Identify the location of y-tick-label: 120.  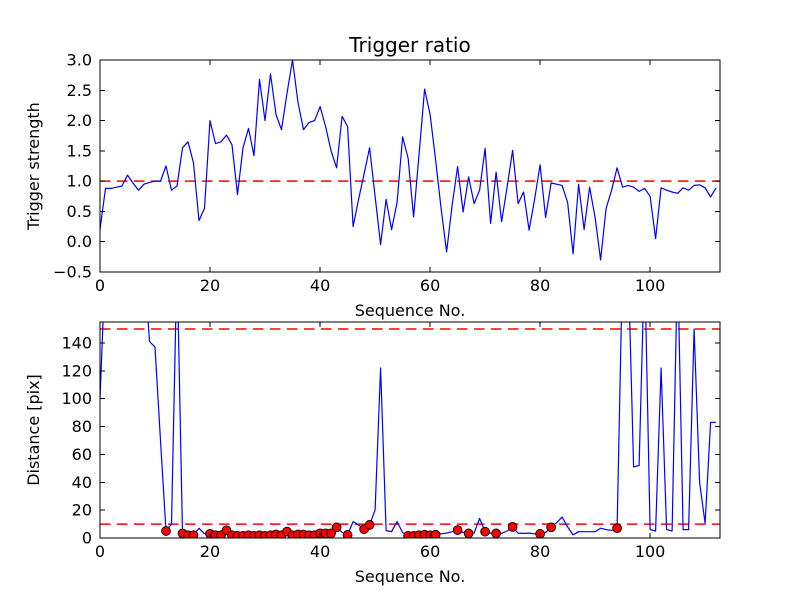
(76, 370).